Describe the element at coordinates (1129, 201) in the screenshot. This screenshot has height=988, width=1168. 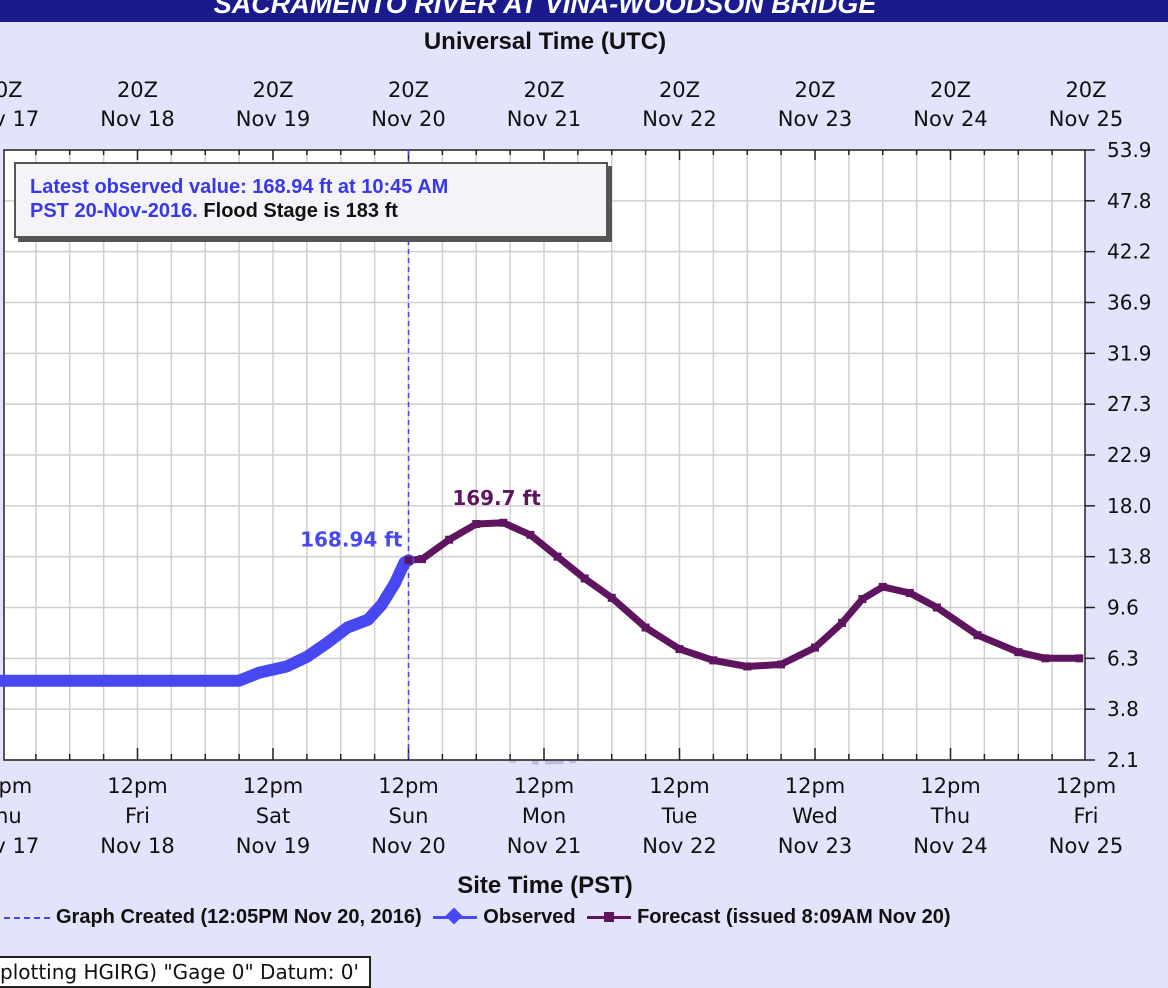
I see `y-tick-label: 47.8` at that location.